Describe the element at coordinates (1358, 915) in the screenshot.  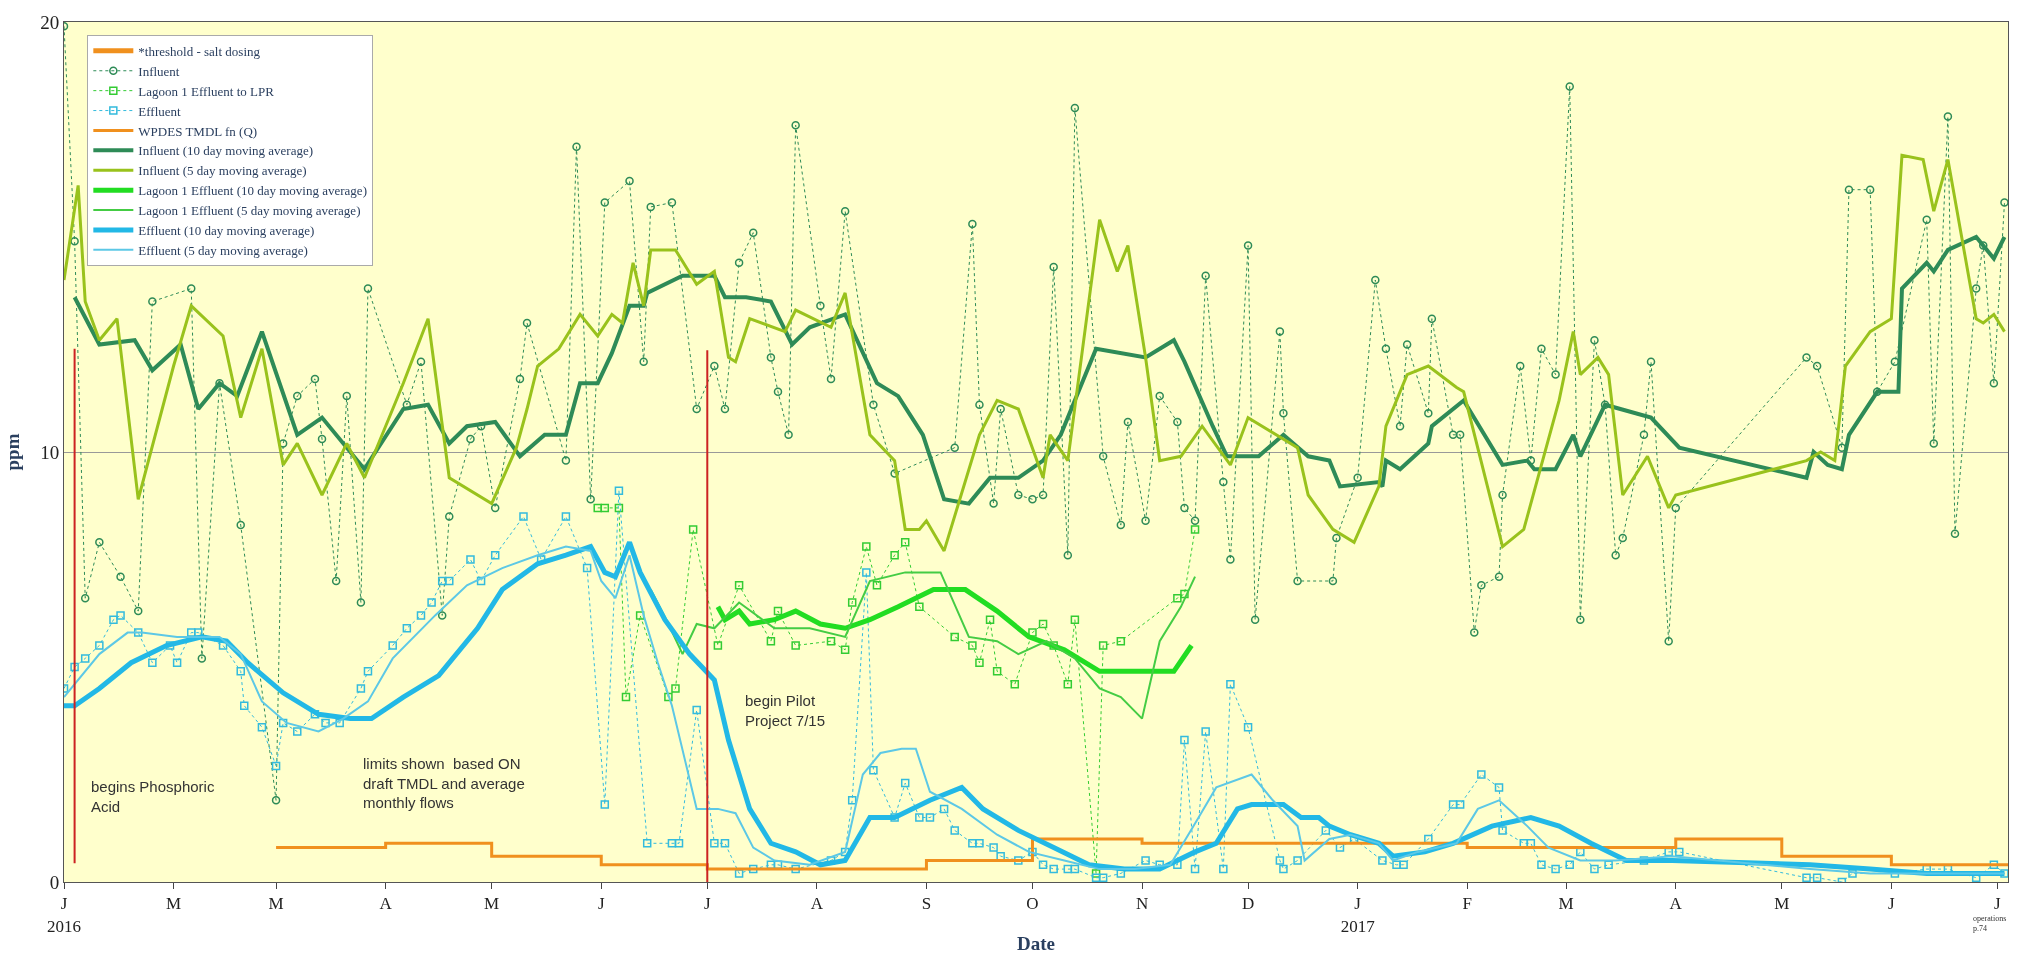
I see `x-tick-label: J 2017` at that location.